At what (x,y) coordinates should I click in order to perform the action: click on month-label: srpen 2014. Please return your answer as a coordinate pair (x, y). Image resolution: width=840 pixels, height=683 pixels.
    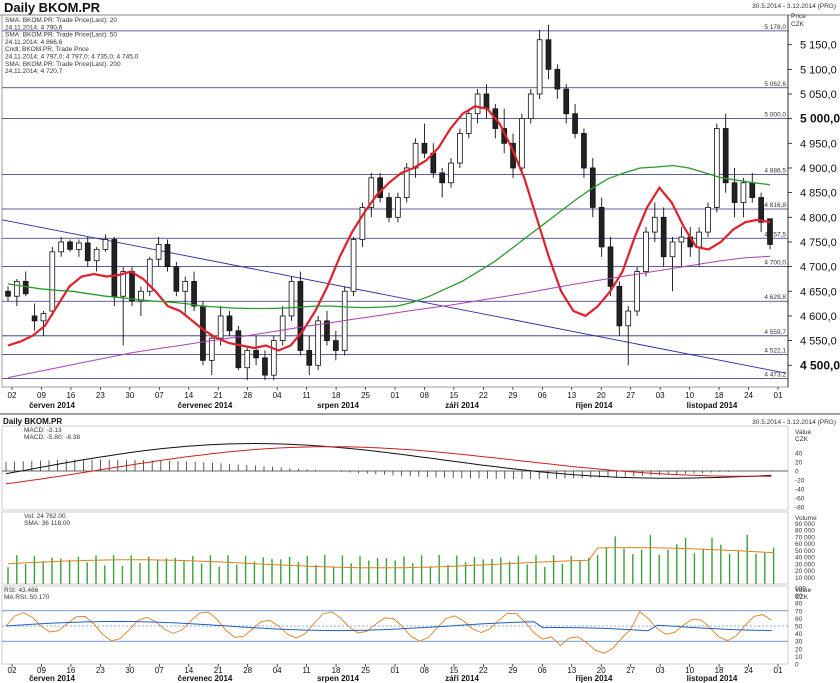
    Looking at the image, I should click on (338, 405).